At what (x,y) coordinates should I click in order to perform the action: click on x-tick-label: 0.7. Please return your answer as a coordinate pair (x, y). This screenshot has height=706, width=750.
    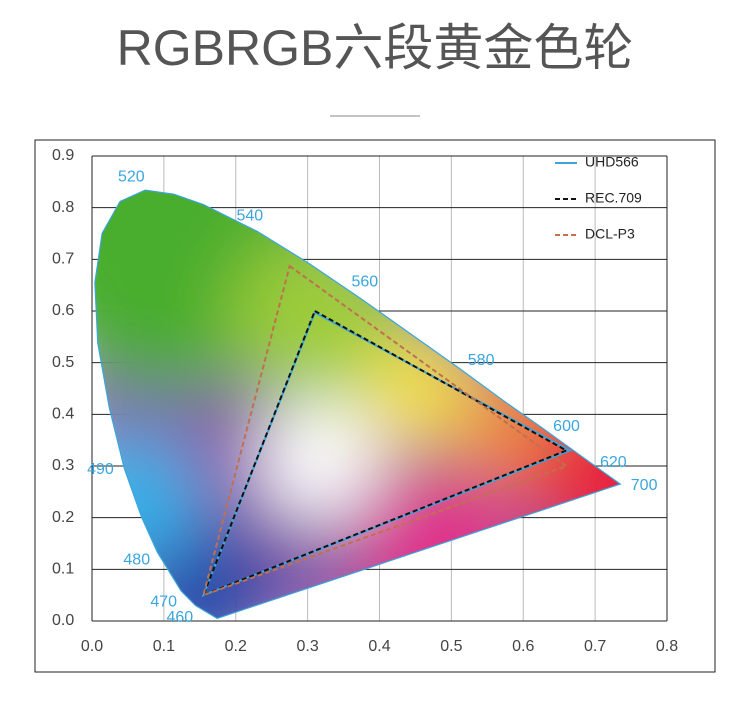
    Looking at the image, I should click on (595, 646).